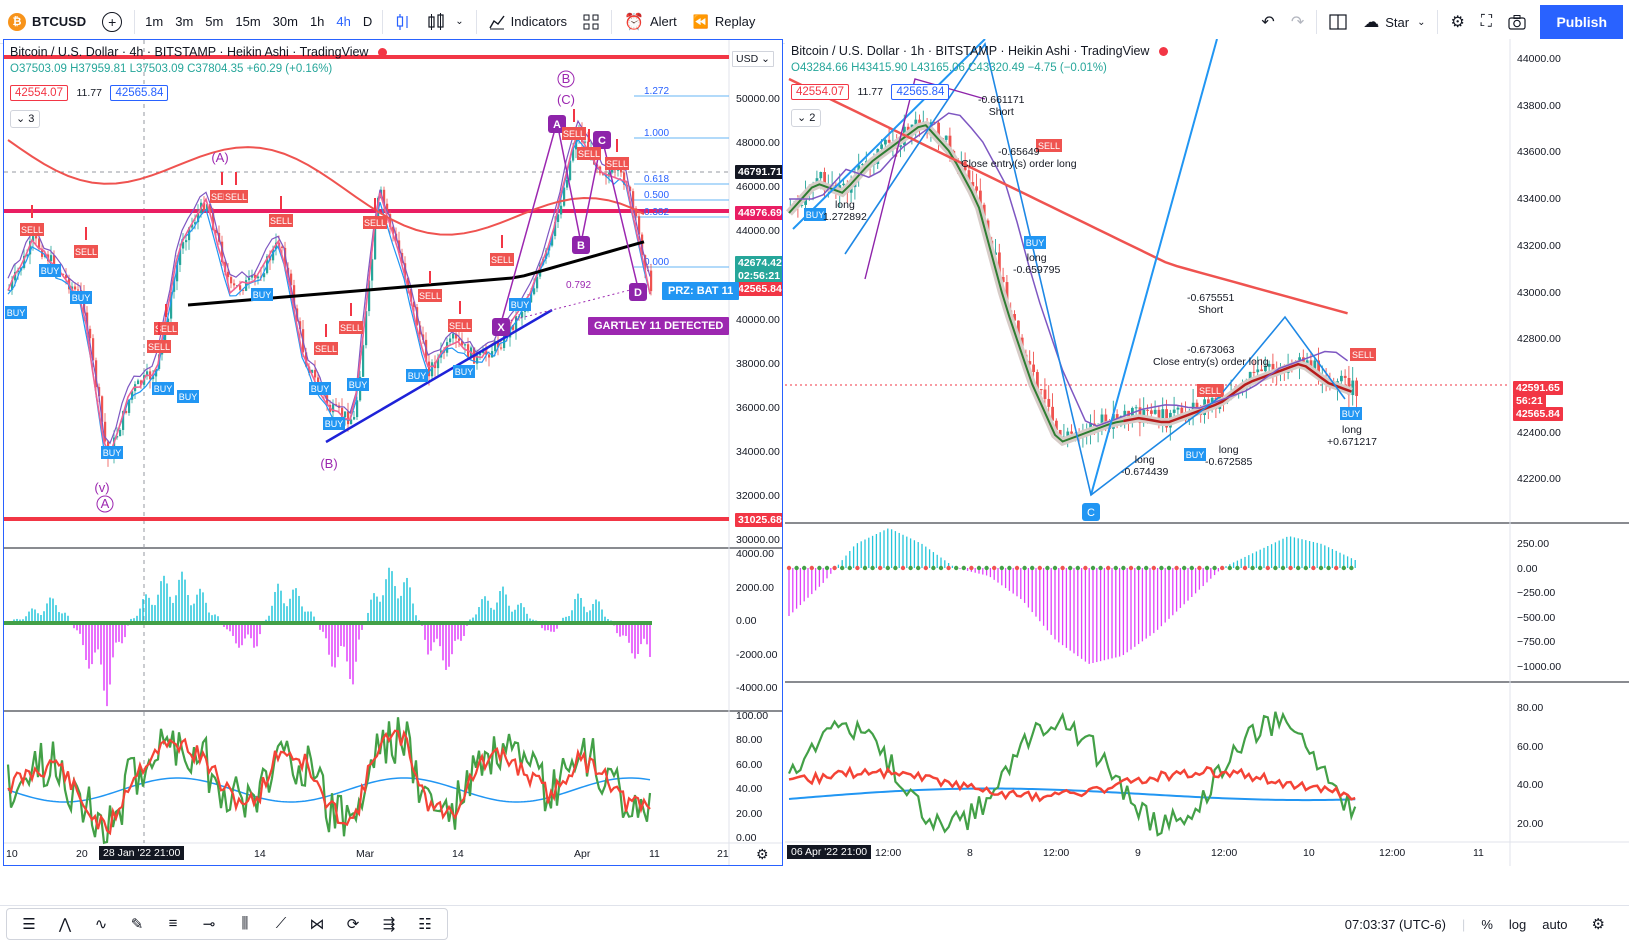 This screenshot has height=941, width=1629. What do you see at coordinates (1487, 924) in the screenshot?
I see `percent-scale-toggle: %` at bounding box center [1487, 924].